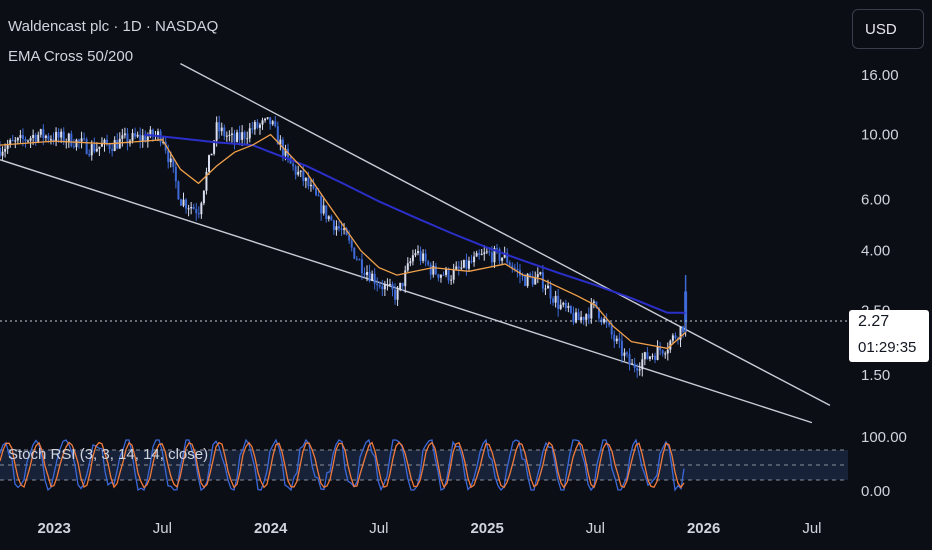 This screenshot has width=932, height=550. Describe the element at coordinates (888, 29) in the screenshot. I see `currency-button: USD` at that location.